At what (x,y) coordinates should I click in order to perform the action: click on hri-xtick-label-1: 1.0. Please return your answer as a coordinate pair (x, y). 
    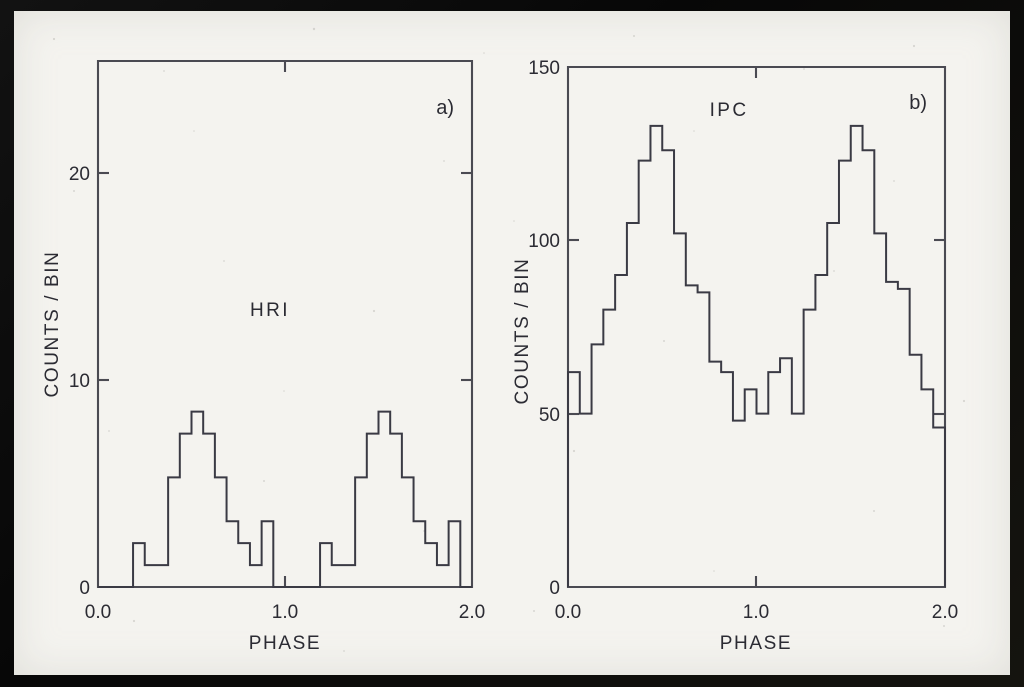
    Looking at the image, I should click on (285, 612).